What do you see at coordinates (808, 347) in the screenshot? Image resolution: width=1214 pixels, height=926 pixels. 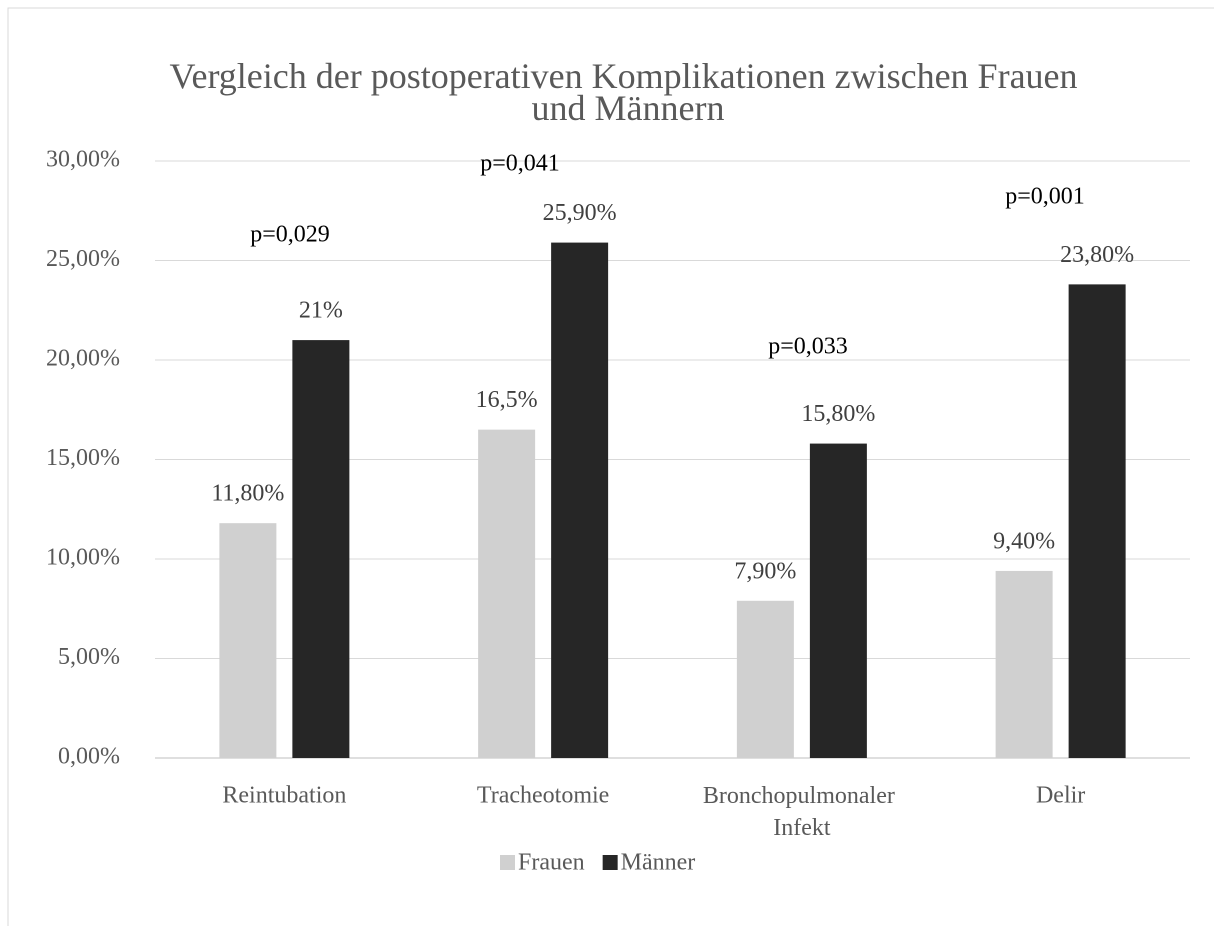 I see `annotation: p=0,033` at bounding box center [808, 347].